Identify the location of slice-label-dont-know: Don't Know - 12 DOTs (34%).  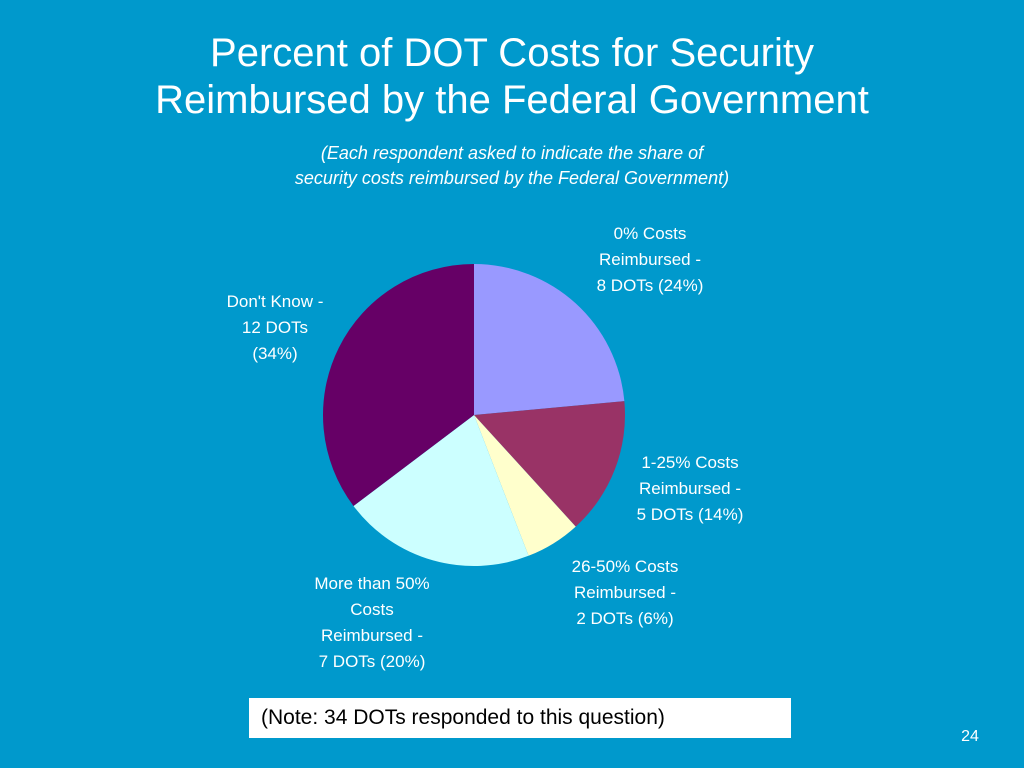
(275, 327).